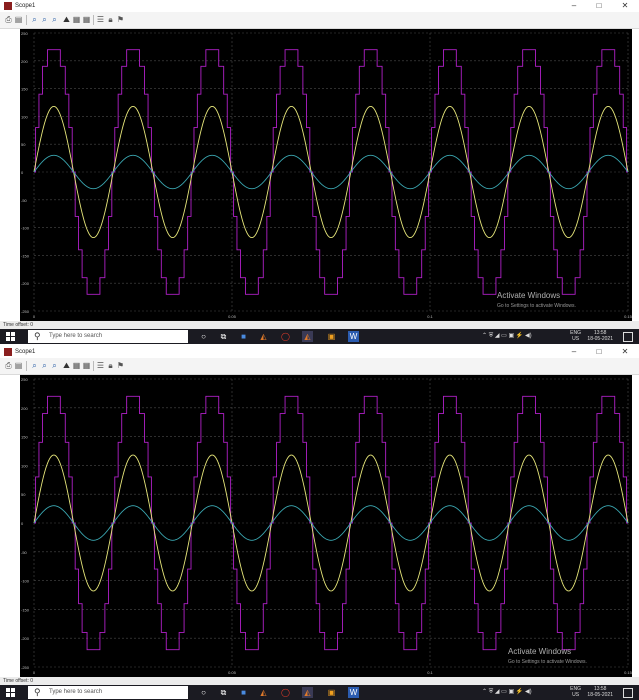  What do you see at coordinates (24, 437) in the screenshot?
I see `y-tick-label: 150` at bounding box center [24, 437].